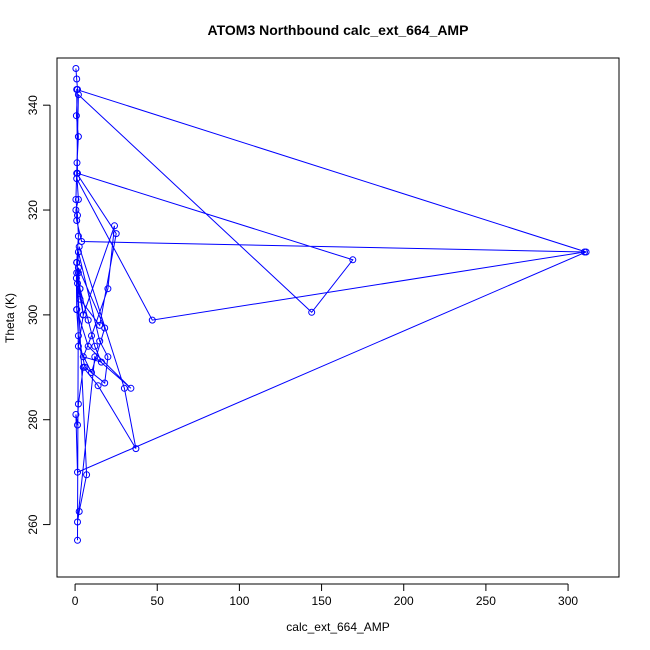 This screenshot has width=650, height=650. I want to click on x-tick-label: 0, so click(75, 601).